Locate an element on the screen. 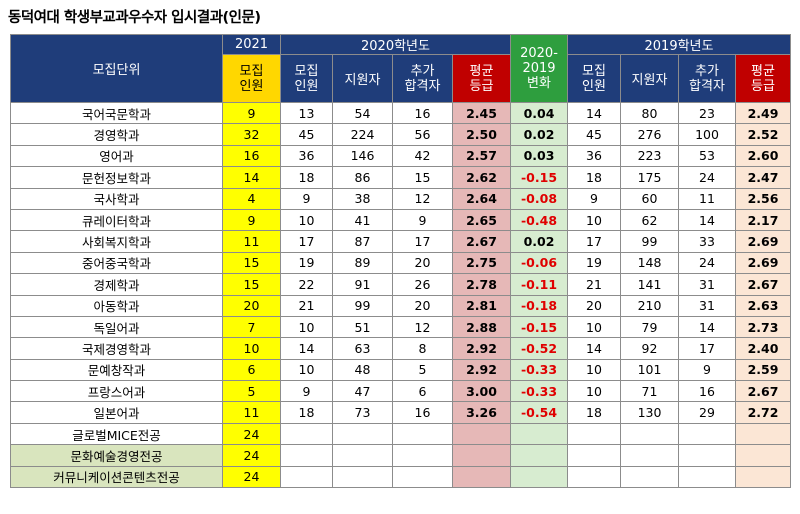 This screenshot has height=514, width=800. header-year-2021: 2021 is located at coordinates (251, 44).